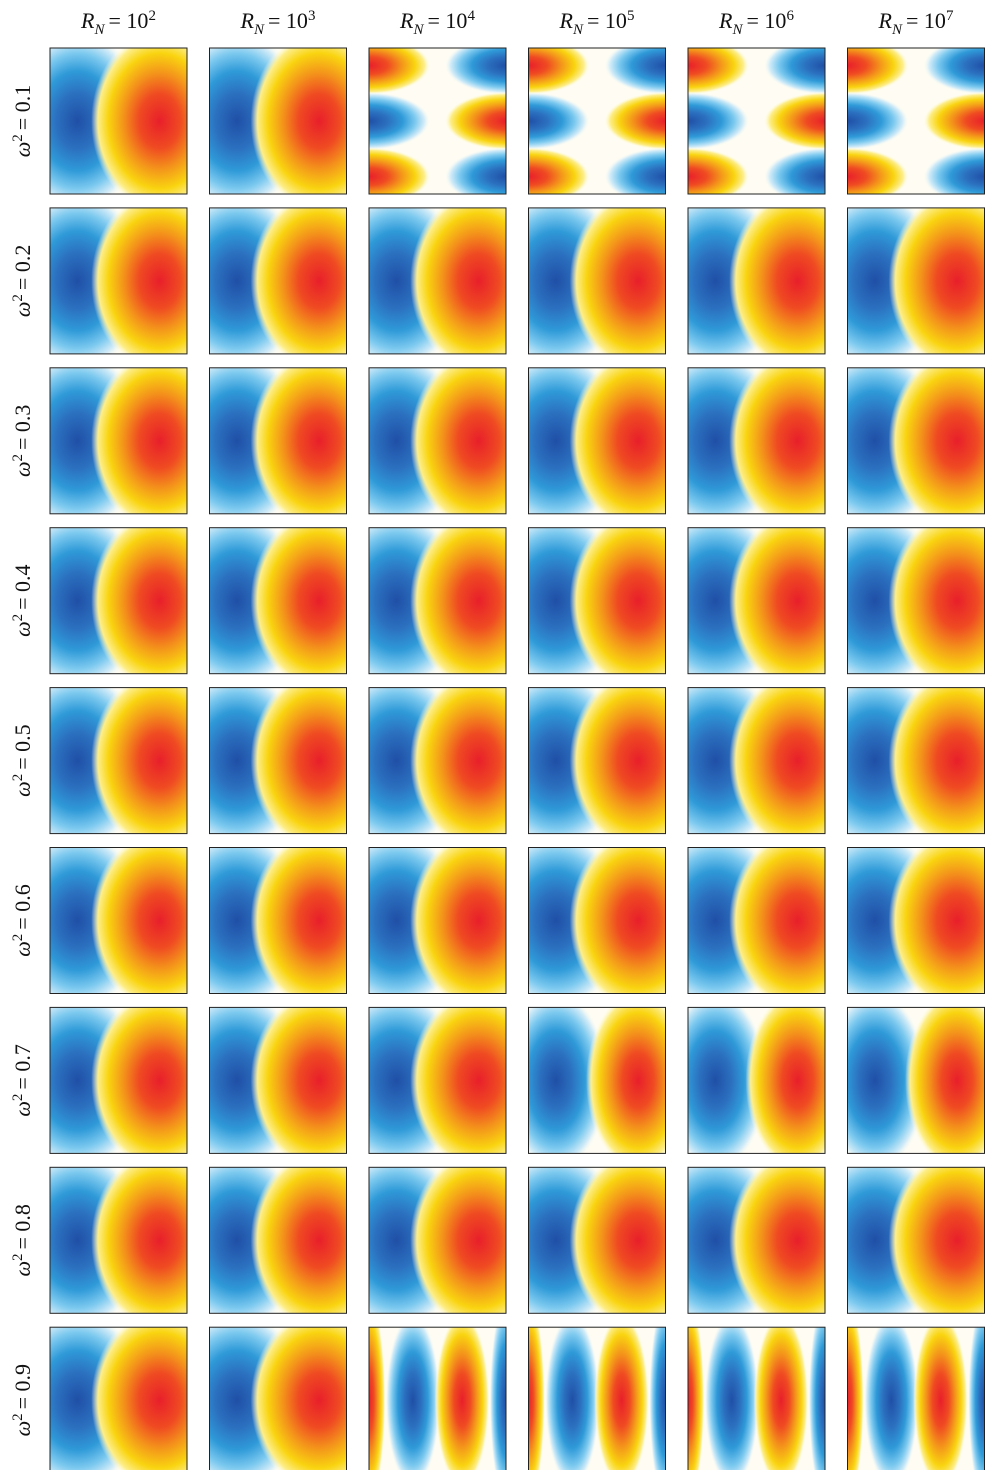  What do you see at coordinates (756, 23) in the screenshot?
I see `column-header: RN = 106` at bounding box center [756, 23].